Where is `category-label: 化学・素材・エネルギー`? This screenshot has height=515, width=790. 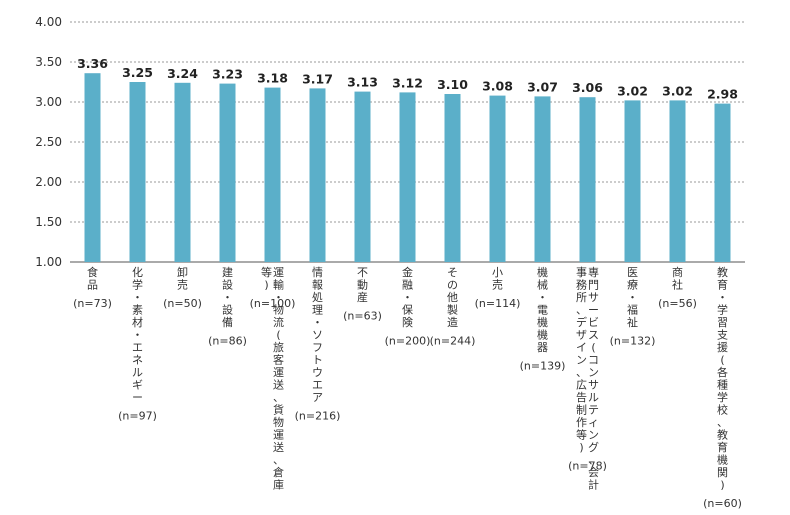
category-label: 化学・素材・エネルギー is located at coordinates (137, 334).